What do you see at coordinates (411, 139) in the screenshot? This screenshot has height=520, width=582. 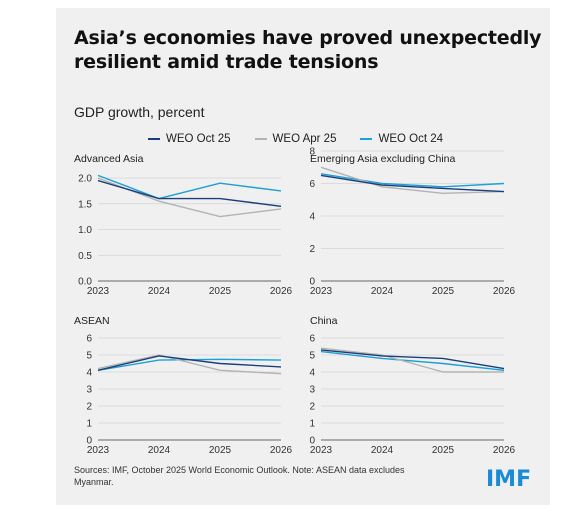 I see `legend-label-oct24: WEO Oct 24` at bounding box center [411, 139].